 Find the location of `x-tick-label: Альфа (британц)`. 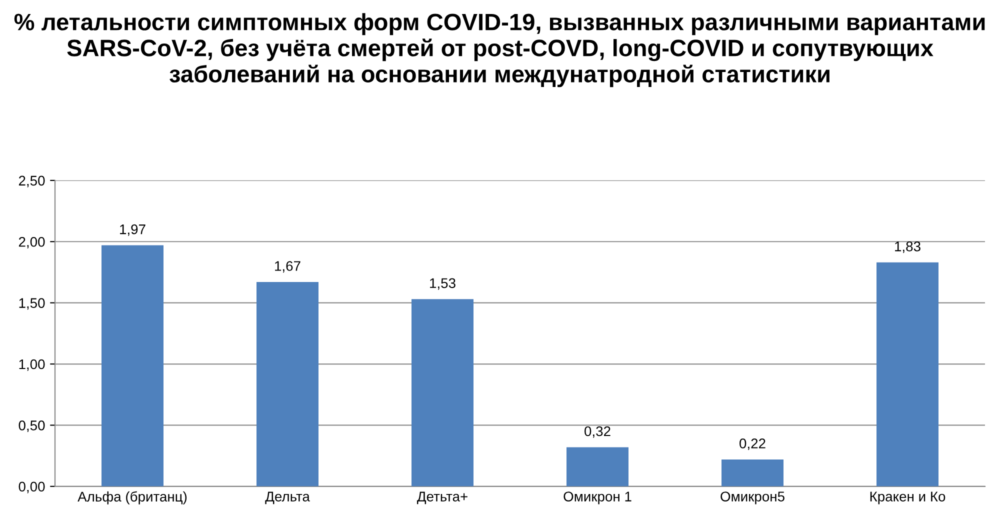

x-tick-label: Альфа (британц) is located at coordinates (132, 497).